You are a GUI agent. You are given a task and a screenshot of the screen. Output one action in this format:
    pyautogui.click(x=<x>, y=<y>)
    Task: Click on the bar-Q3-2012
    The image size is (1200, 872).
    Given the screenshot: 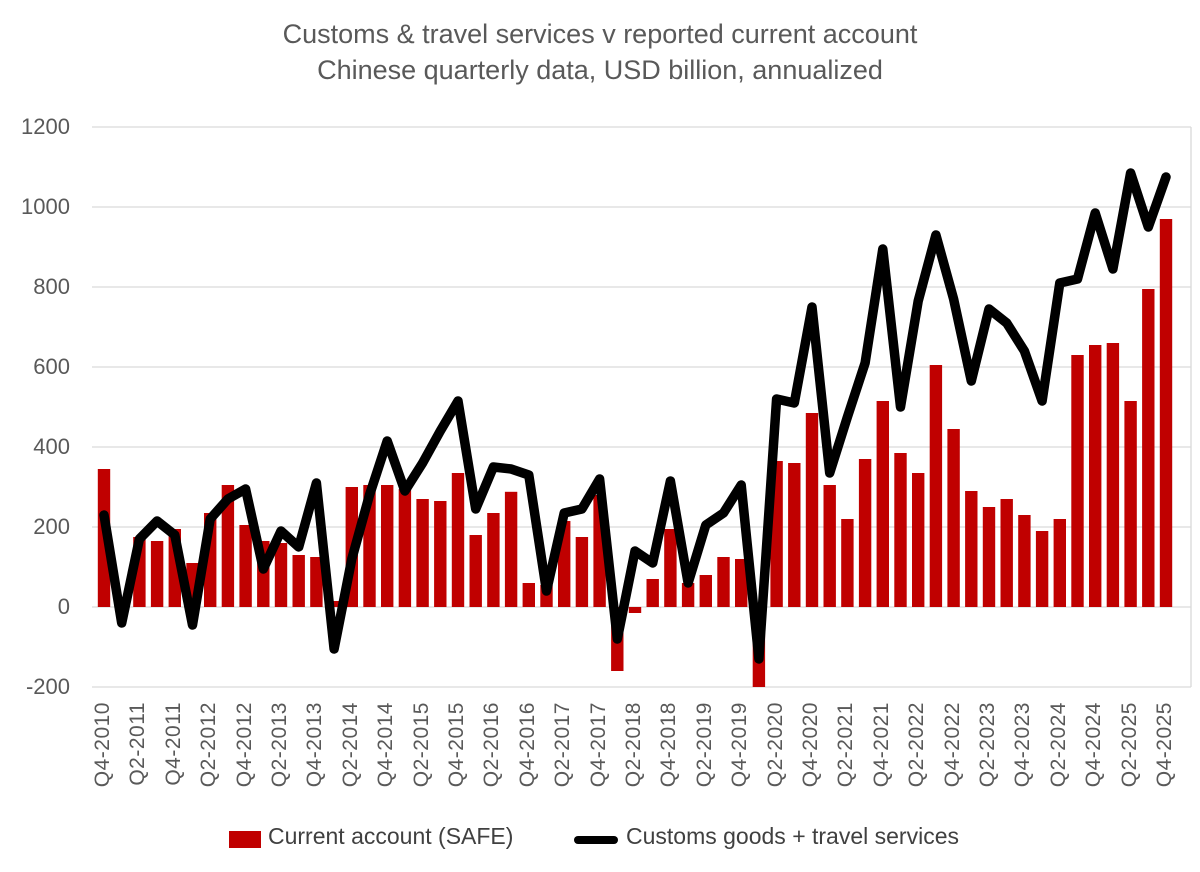 What is the action you would take?
    pyautogui.click(x=228, y=546)
    